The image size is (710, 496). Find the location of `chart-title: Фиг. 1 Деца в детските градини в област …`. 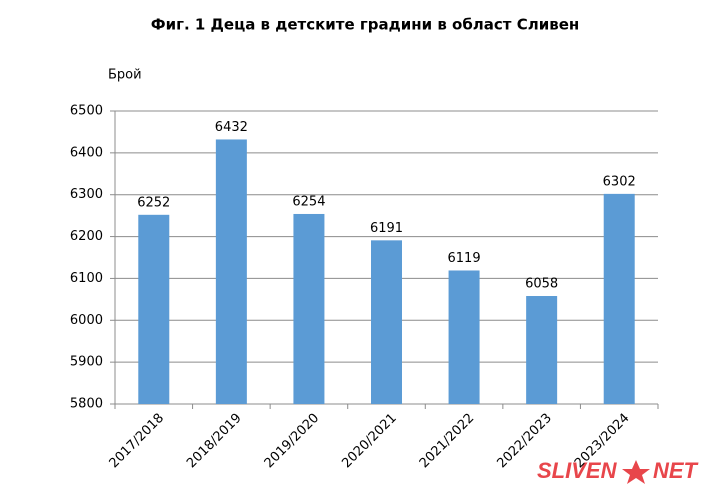

chart-title: Фиг. 1 Деца в детските градини в област … is located at coordinates (365, 25).